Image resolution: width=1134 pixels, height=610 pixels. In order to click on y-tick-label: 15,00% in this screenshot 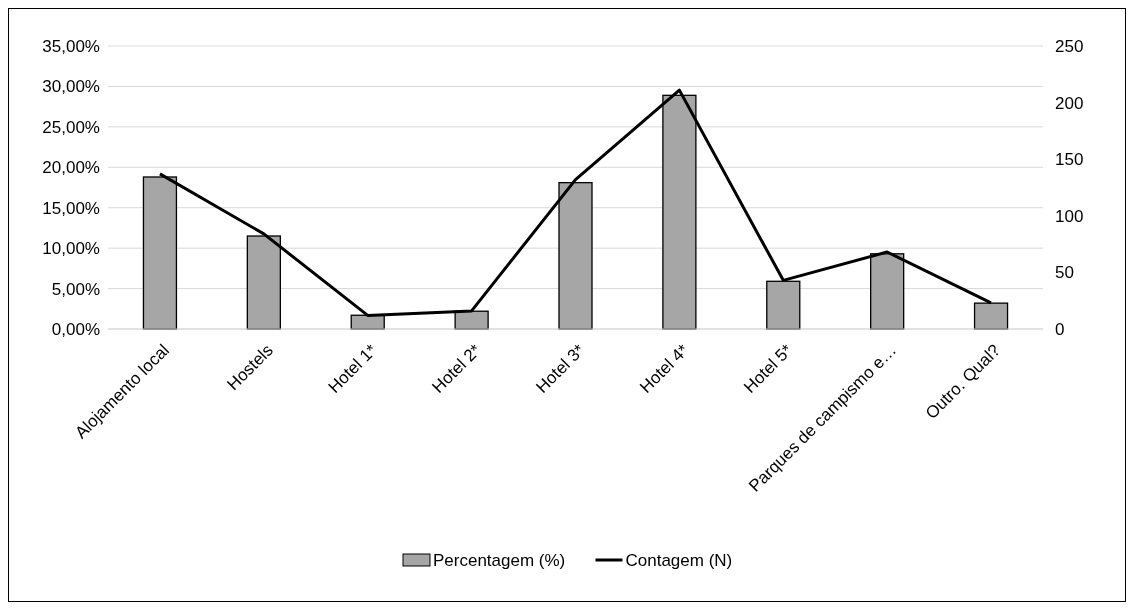, I will do `click(71, 208)`.